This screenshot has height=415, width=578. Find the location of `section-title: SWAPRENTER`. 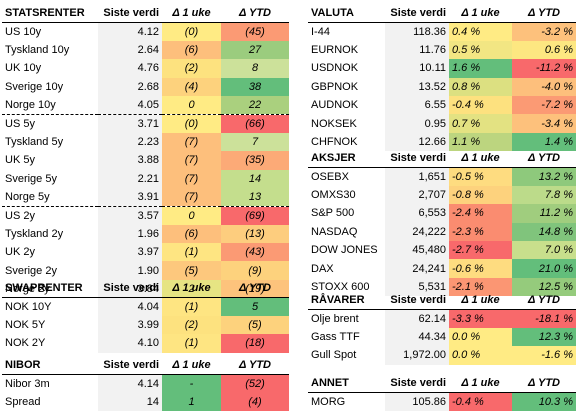

section-title: SWAPRENTER is located at coordinates (50, 288).